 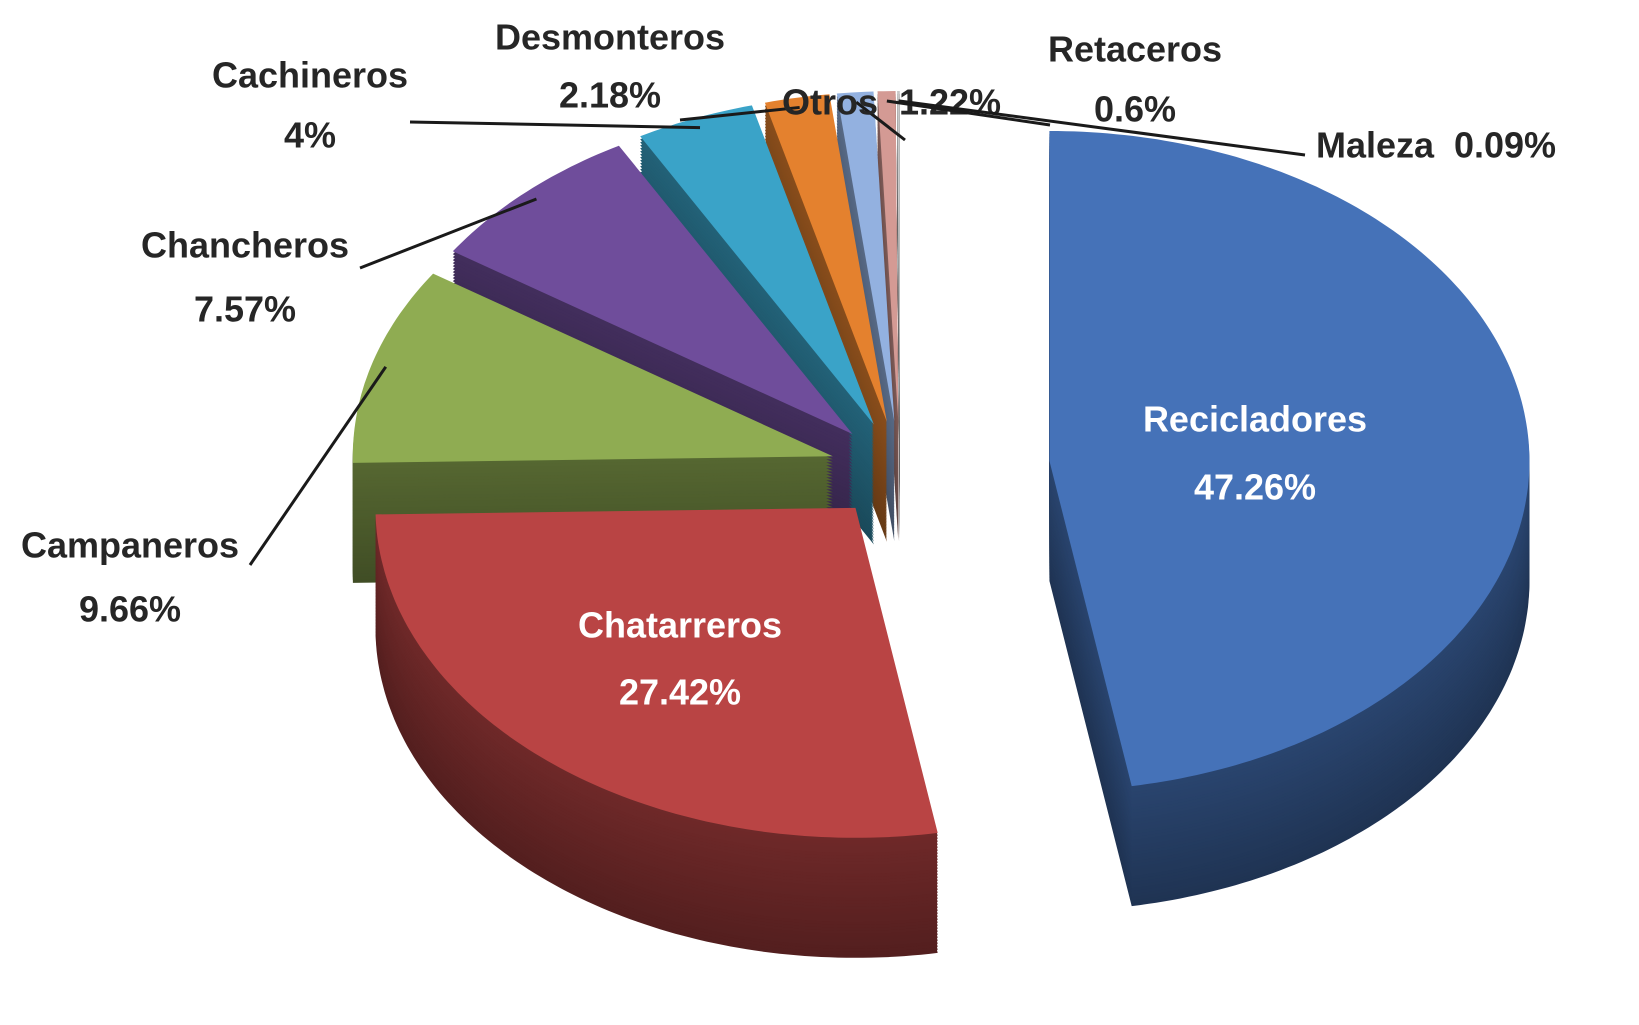 What do you see at coordinates (680, 625) in the screenshot?
I see `slice-label: Chatarreros` at bounding box center [680, 625].